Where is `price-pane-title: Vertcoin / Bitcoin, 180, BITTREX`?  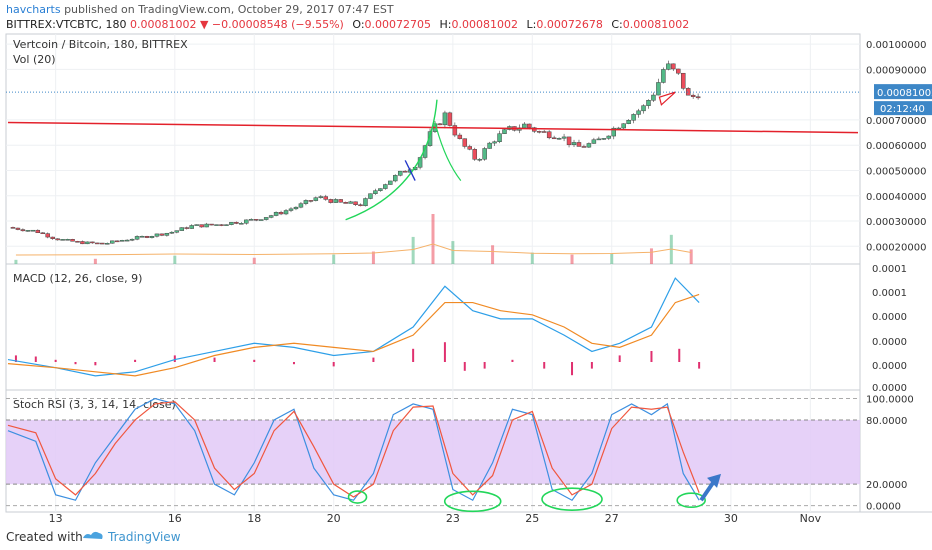
price-pane-title: Vertcoin / Bitcoin, 180, BITTREX is located at coordinates (100, 44).